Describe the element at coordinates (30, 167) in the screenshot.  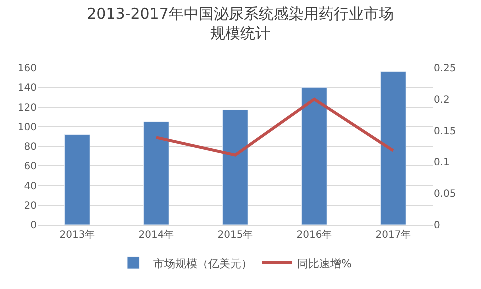
I see `y-tick-label: 60` at that location.